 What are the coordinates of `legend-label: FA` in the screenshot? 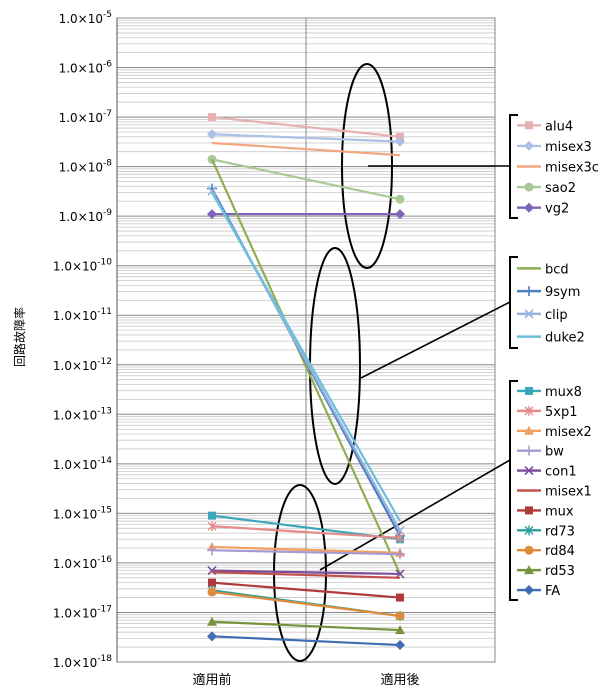 It's located at (552, 591).